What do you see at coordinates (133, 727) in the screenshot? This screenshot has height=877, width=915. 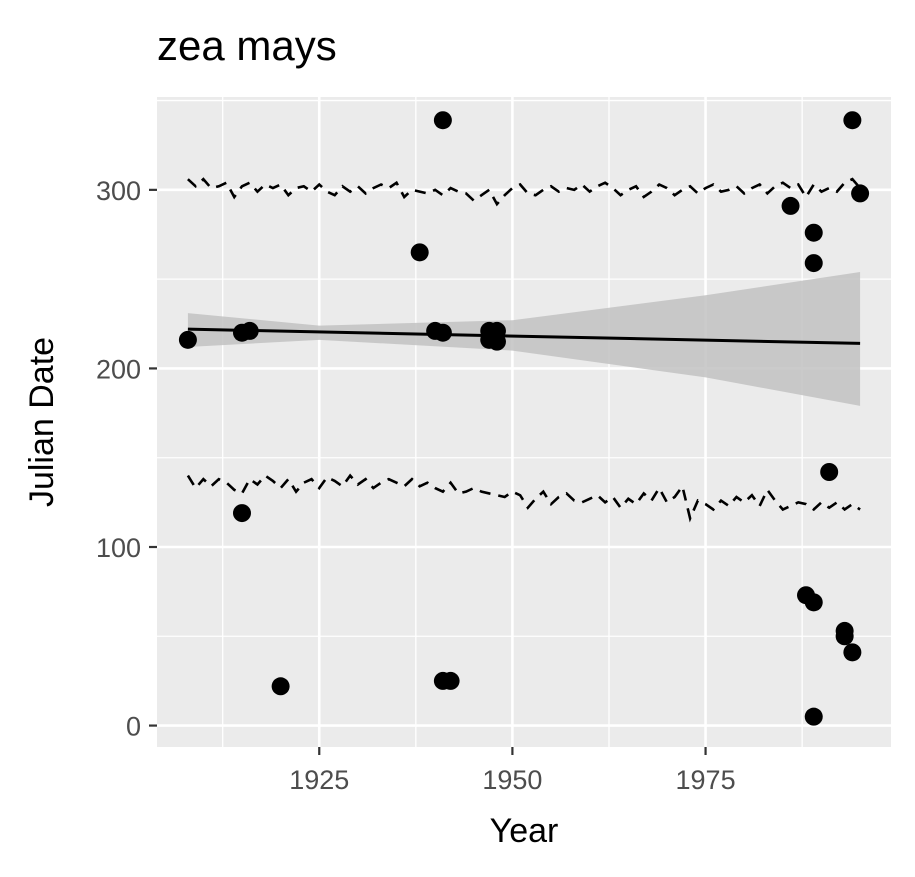 I see `y-tick-label: 0` at bounding box center [133, 727].